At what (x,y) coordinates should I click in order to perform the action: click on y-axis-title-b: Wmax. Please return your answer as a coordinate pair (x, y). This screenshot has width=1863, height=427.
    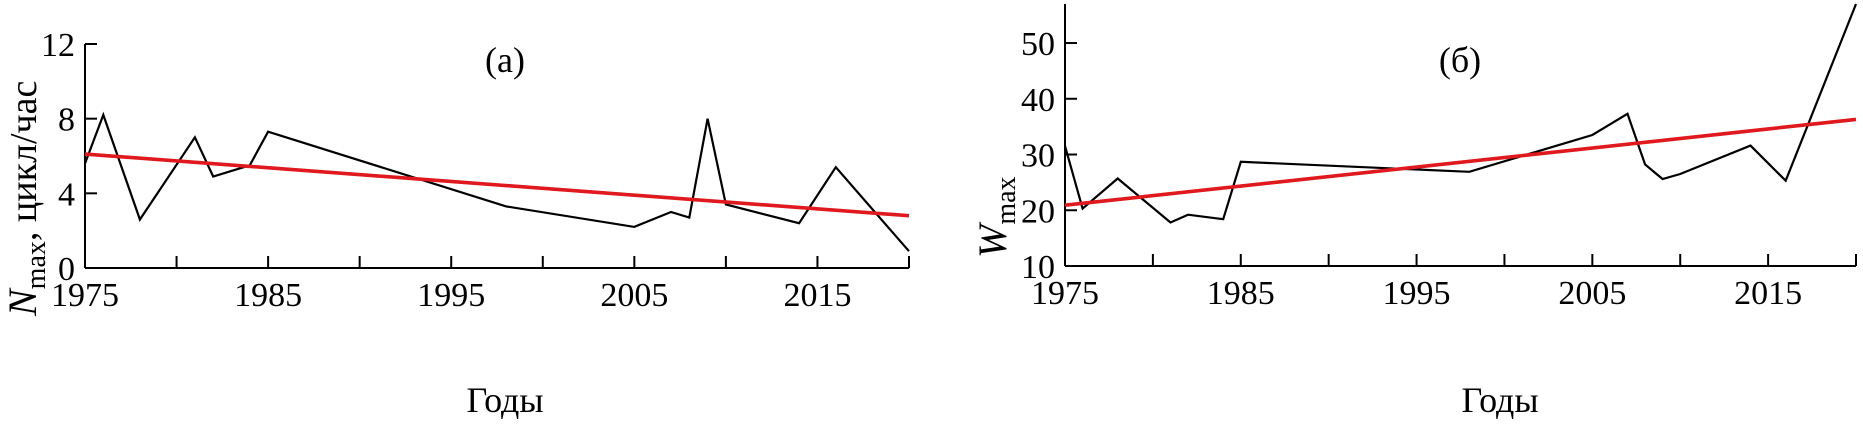
    Looking at the image, I should click on (996, 217).